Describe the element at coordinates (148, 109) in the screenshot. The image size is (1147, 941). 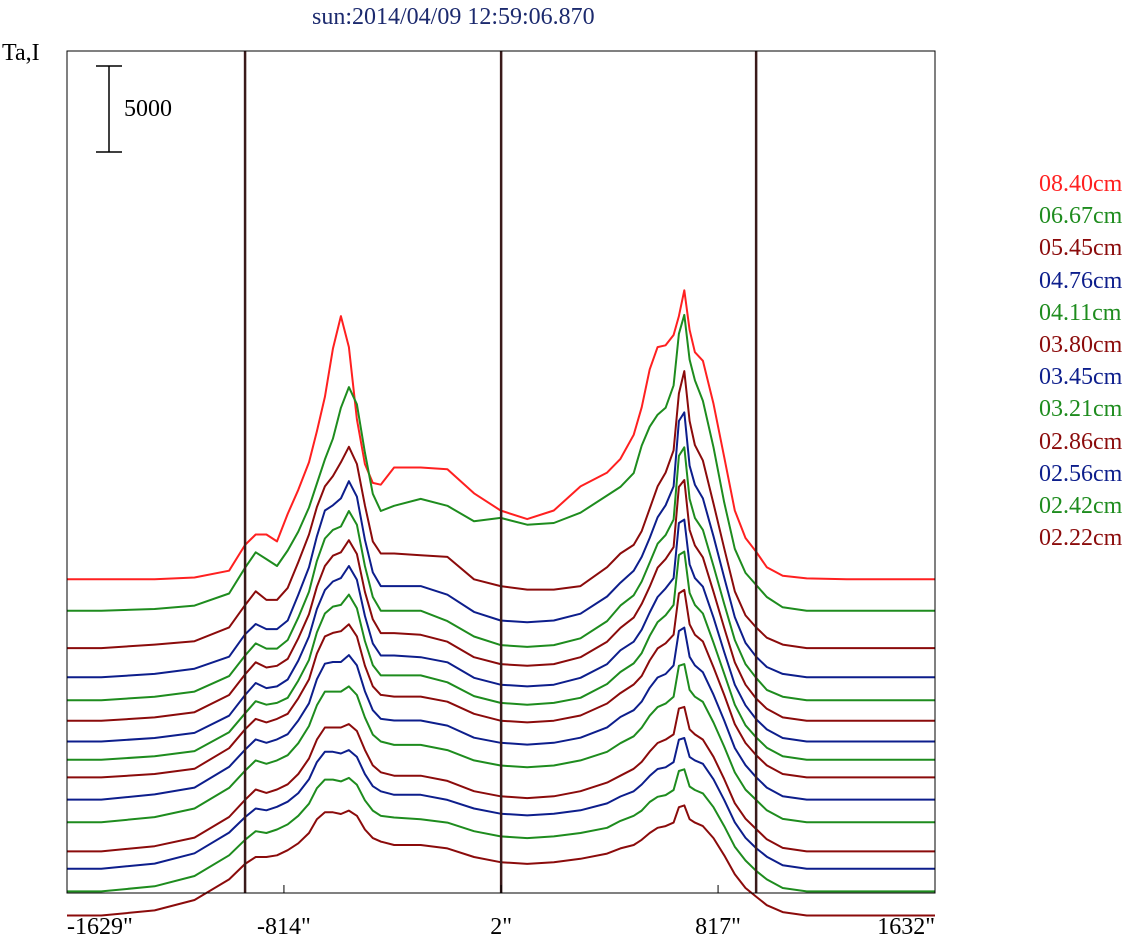
I see `scale-bar-label: 5000` at that location.